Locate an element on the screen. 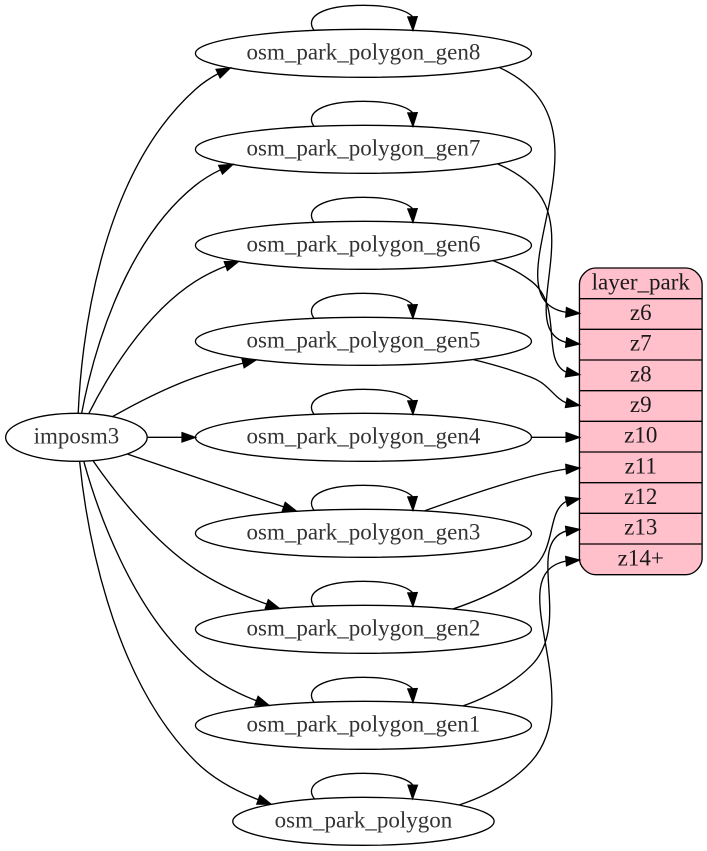  svg-text: osm_park_polygon_gen2 is located at coordinates (364, 627).